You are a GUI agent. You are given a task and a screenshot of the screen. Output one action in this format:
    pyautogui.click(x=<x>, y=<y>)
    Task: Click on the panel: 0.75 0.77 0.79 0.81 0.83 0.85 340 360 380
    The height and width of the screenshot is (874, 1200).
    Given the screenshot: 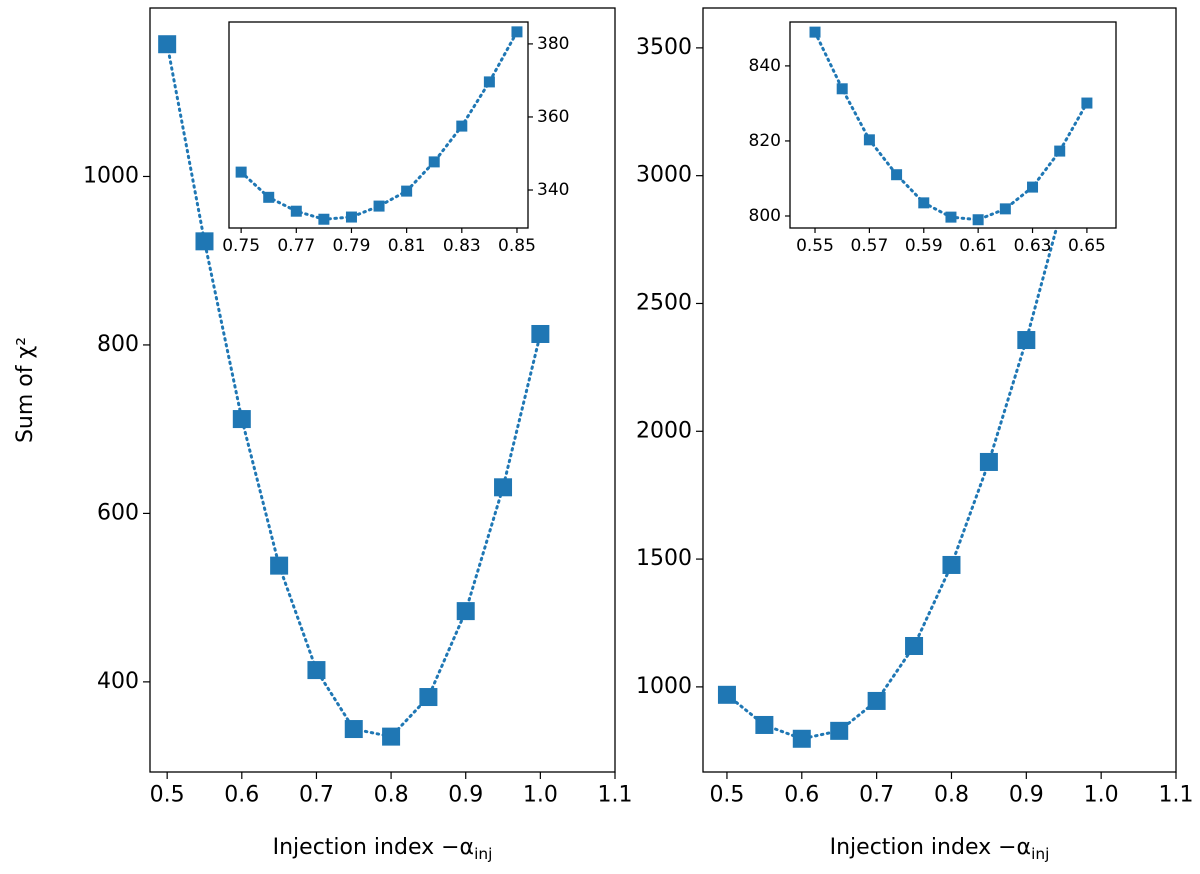 What is the action you would take?
    pyautogui.click(x=395, y=138)
    